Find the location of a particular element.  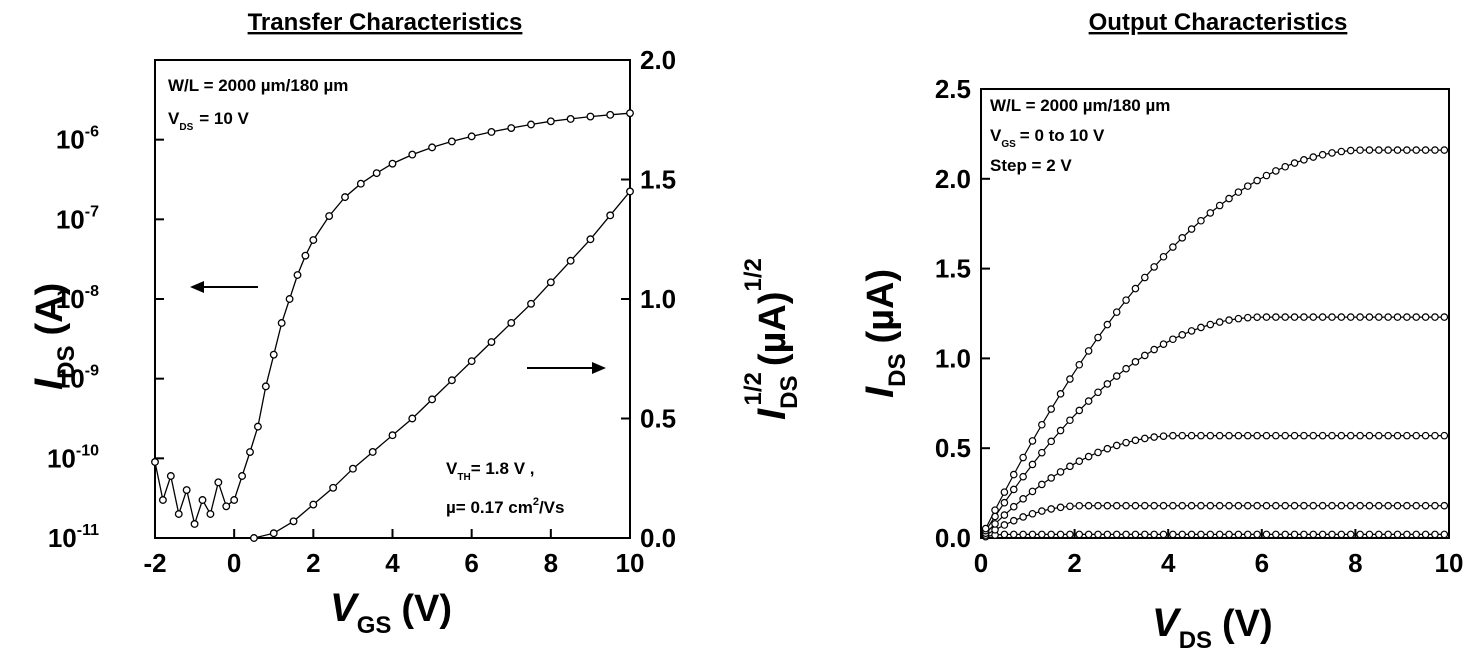

transfer-right-y-tick-label: 0.0 is located at coordinates (658, 538).